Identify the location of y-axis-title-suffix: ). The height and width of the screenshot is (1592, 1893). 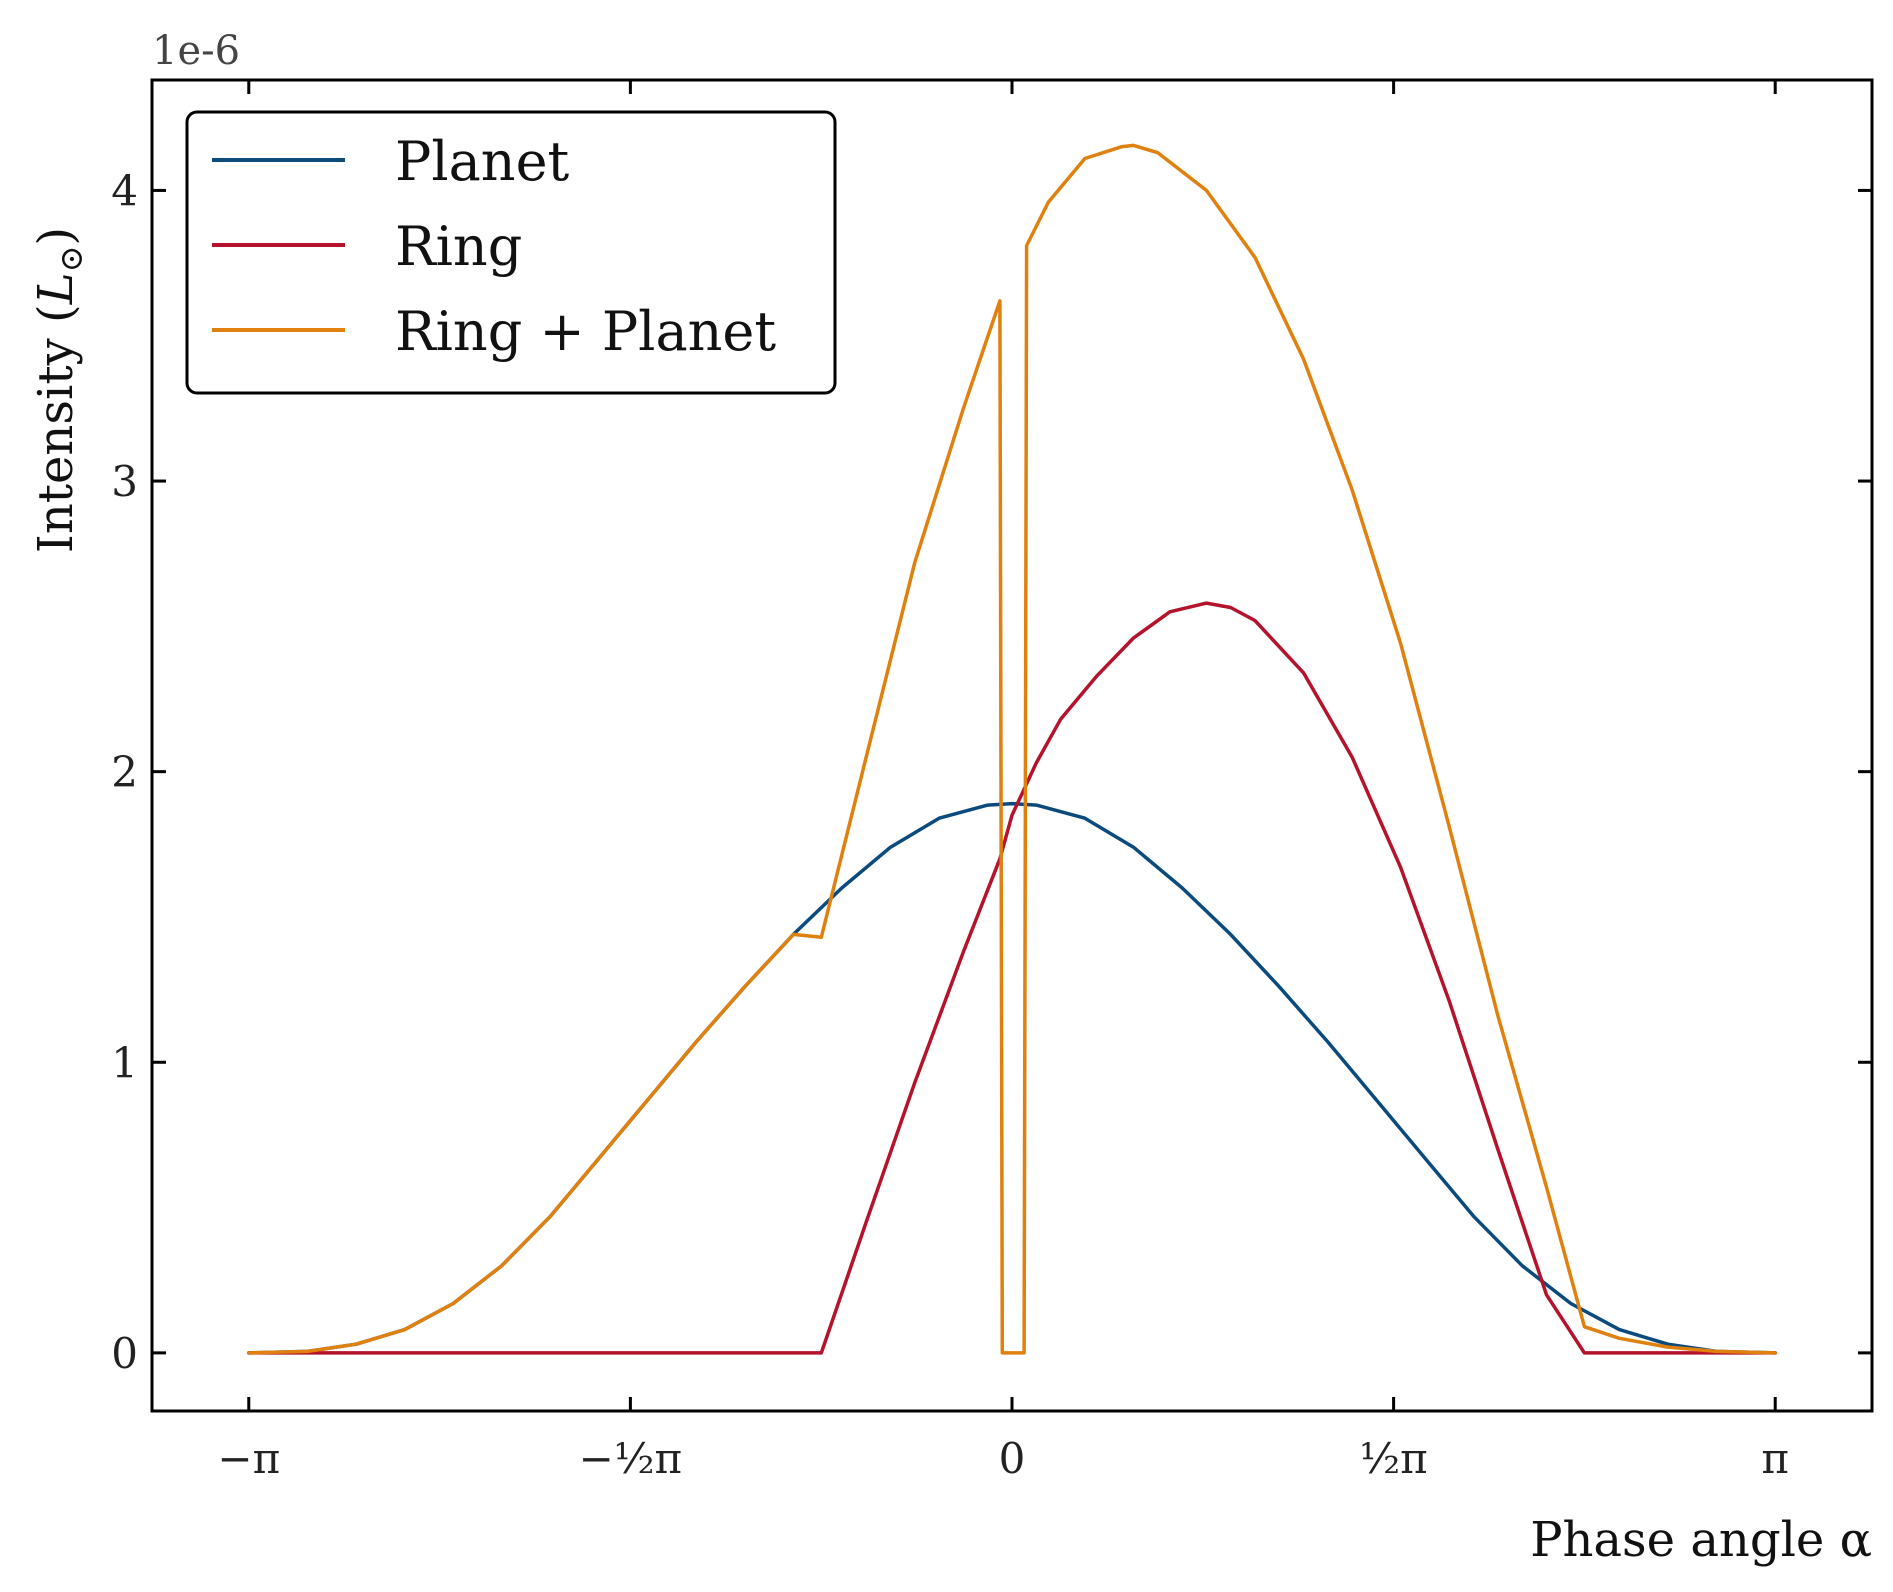
(56, 236).